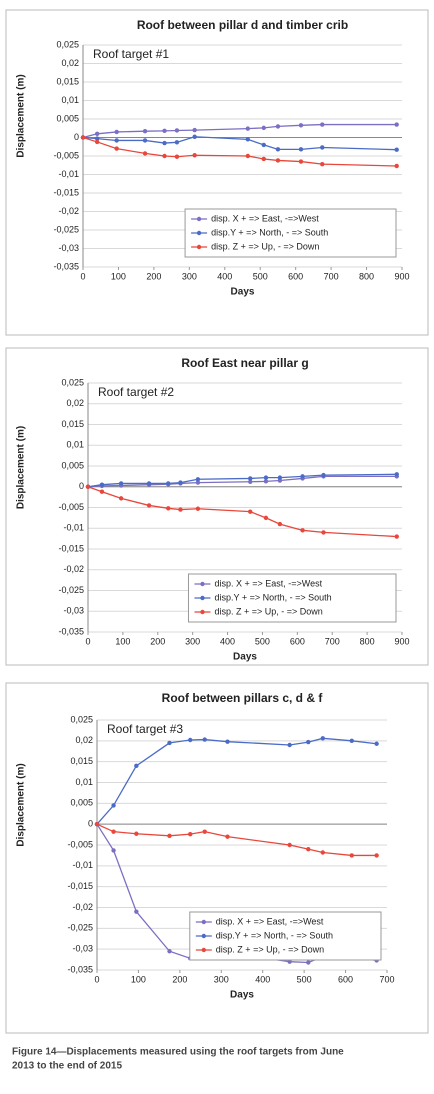 This screenshot has width=434, height=1094. What do you see at coordinates (21, 115) in the screenshot?
I see `y-axis-label: Displacement (m)` at bounding box center [21, 115].